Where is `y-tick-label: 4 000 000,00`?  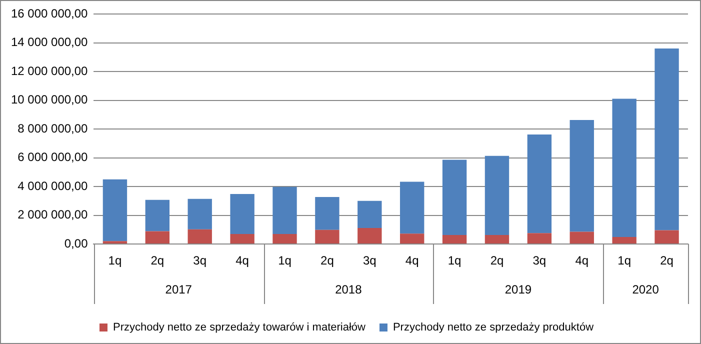
y-tick-label: 4 000 000,00 is located at coordinates (53, 185).